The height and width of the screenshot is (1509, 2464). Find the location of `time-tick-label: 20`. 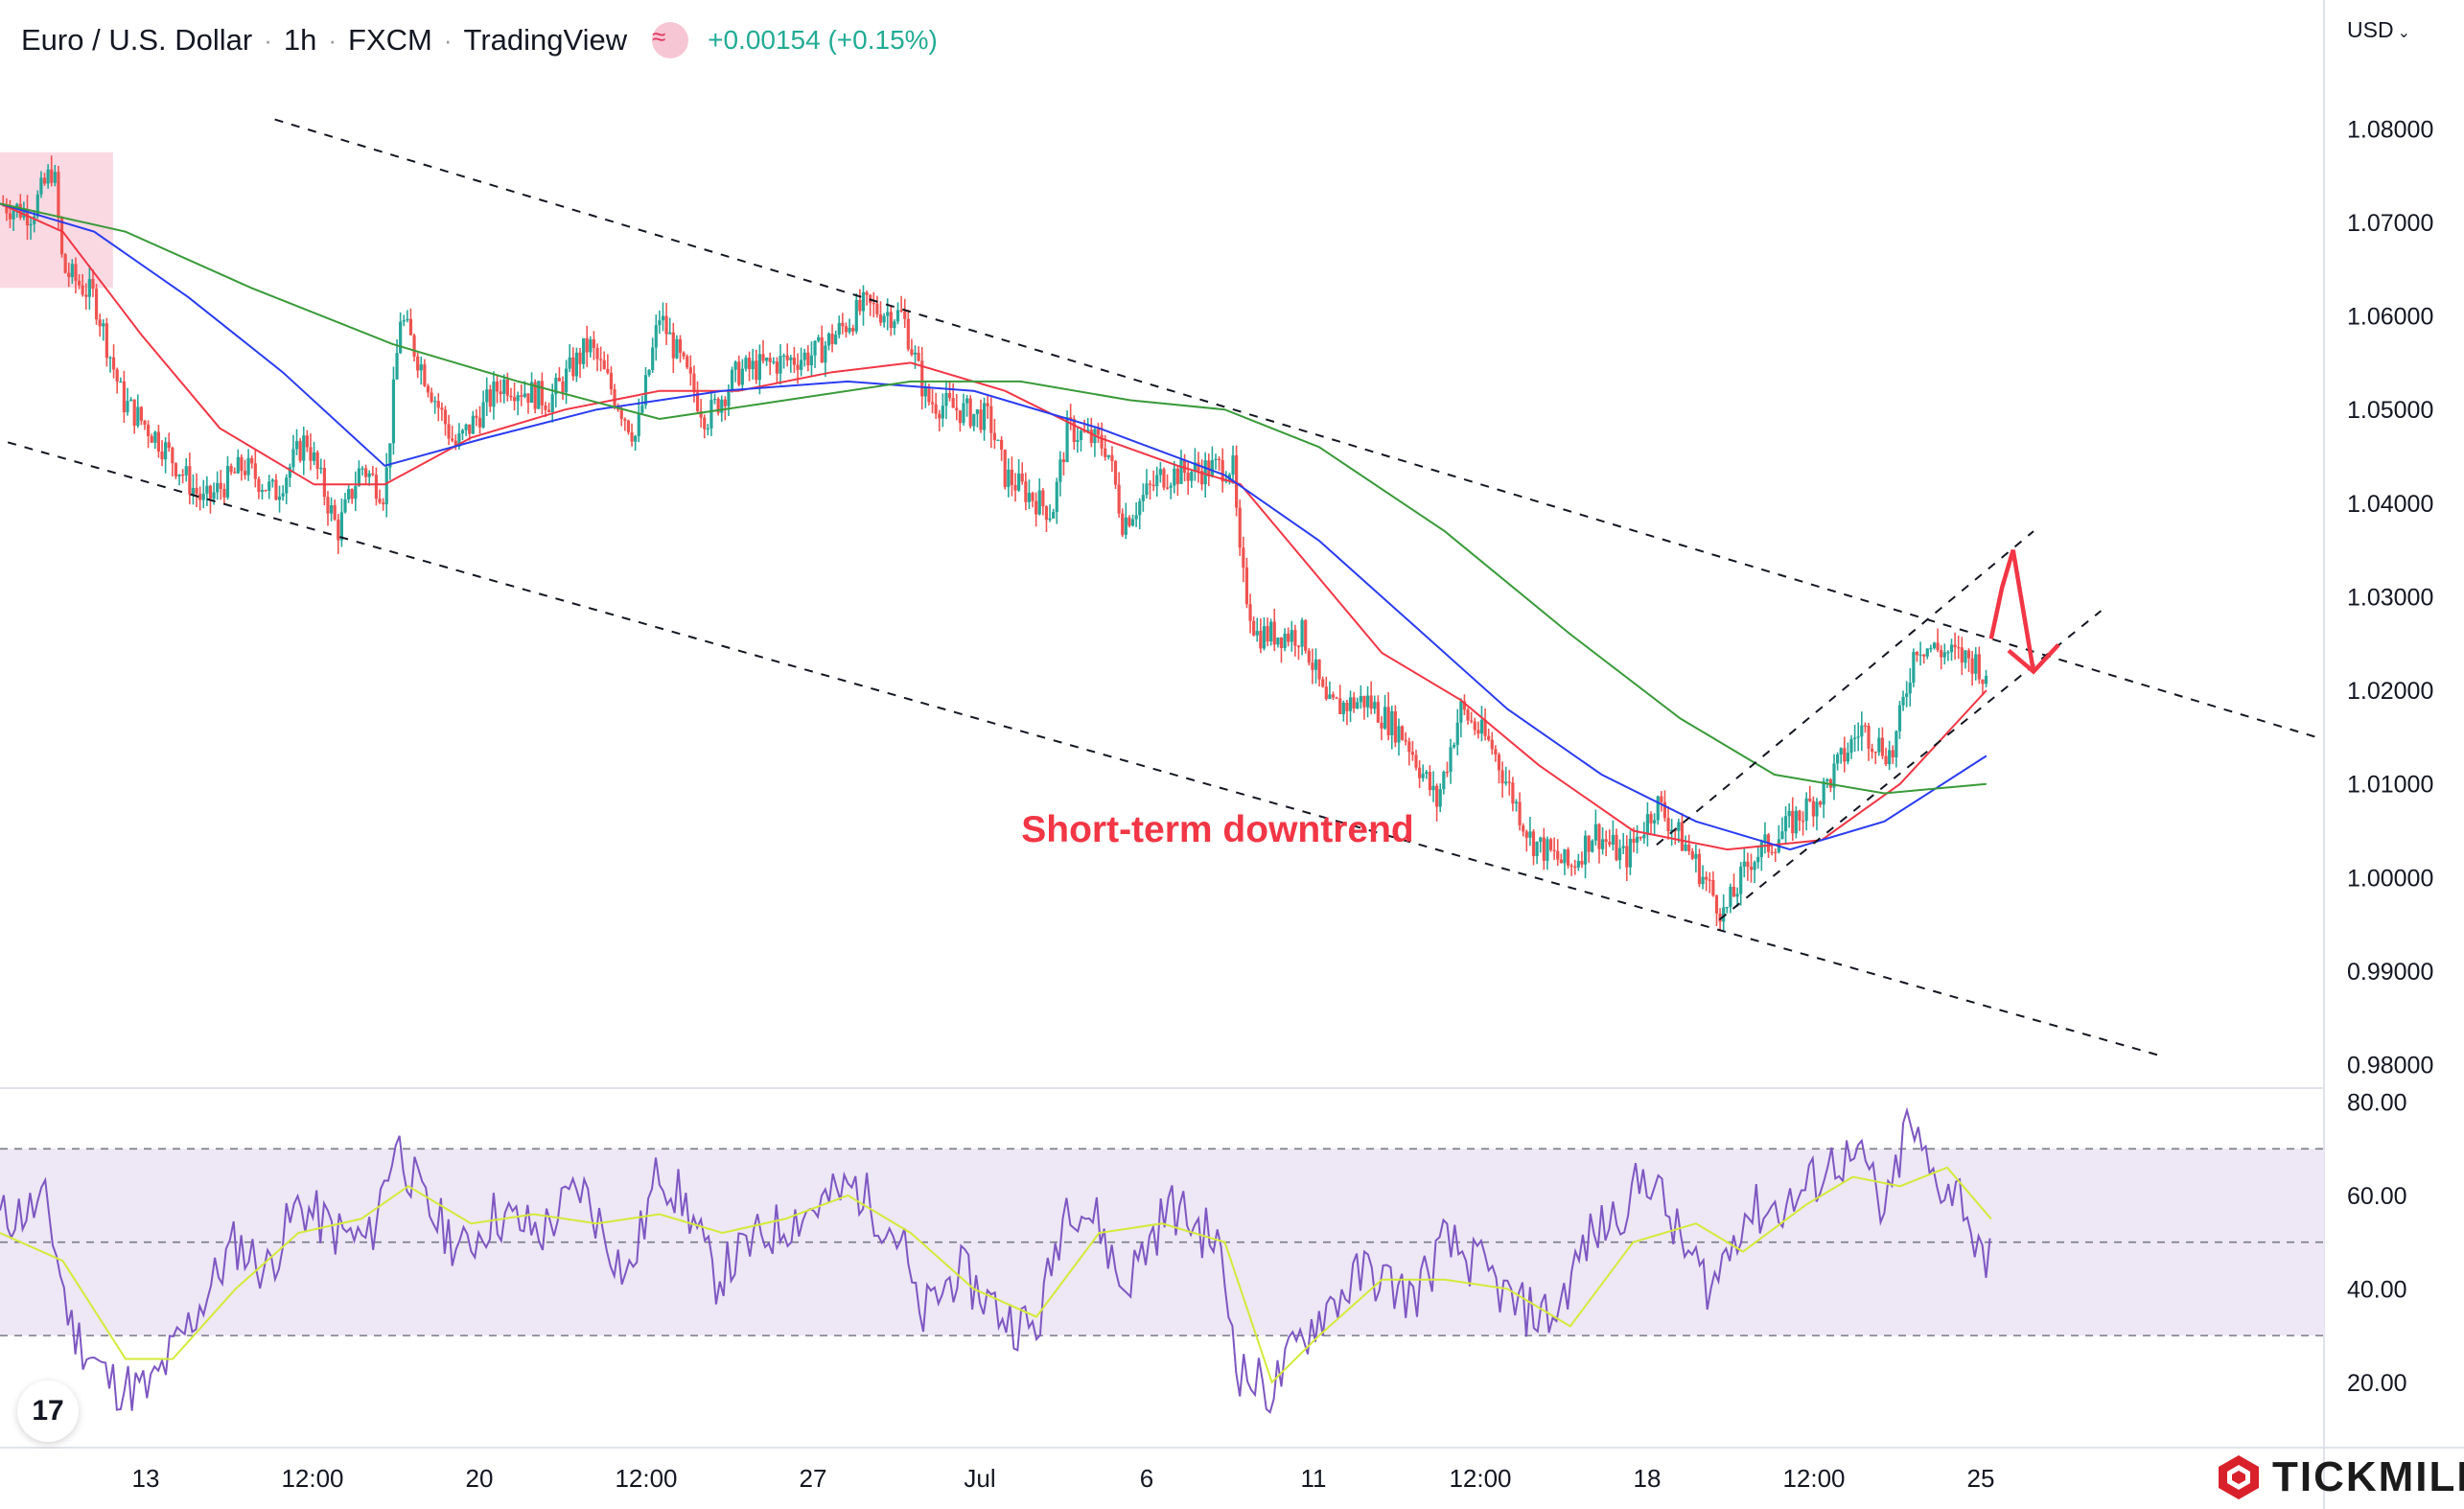

time-tick-label: 20 is located at coordinates (480, 1478).